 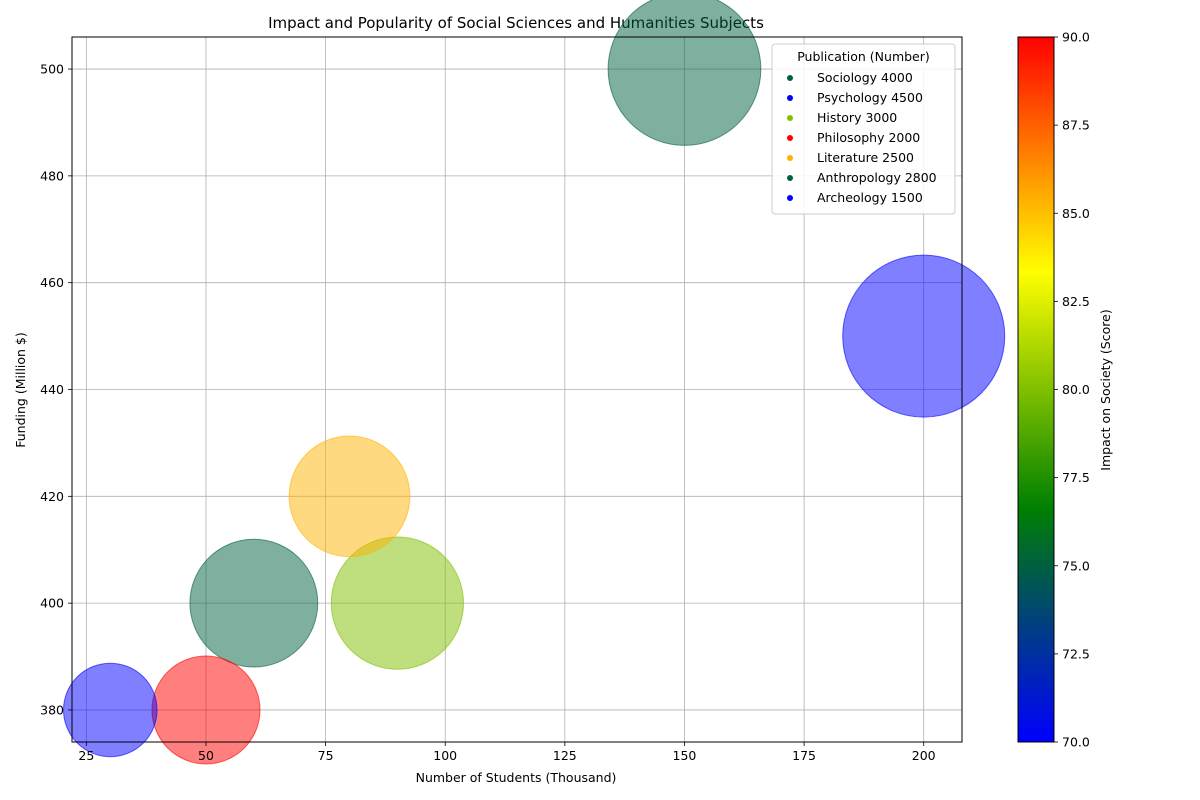 What do you see at coordinates (20, 390) in the screenshot?
I see `y-axis-label: Funding (Million $)` at bounding box center [20, 390].